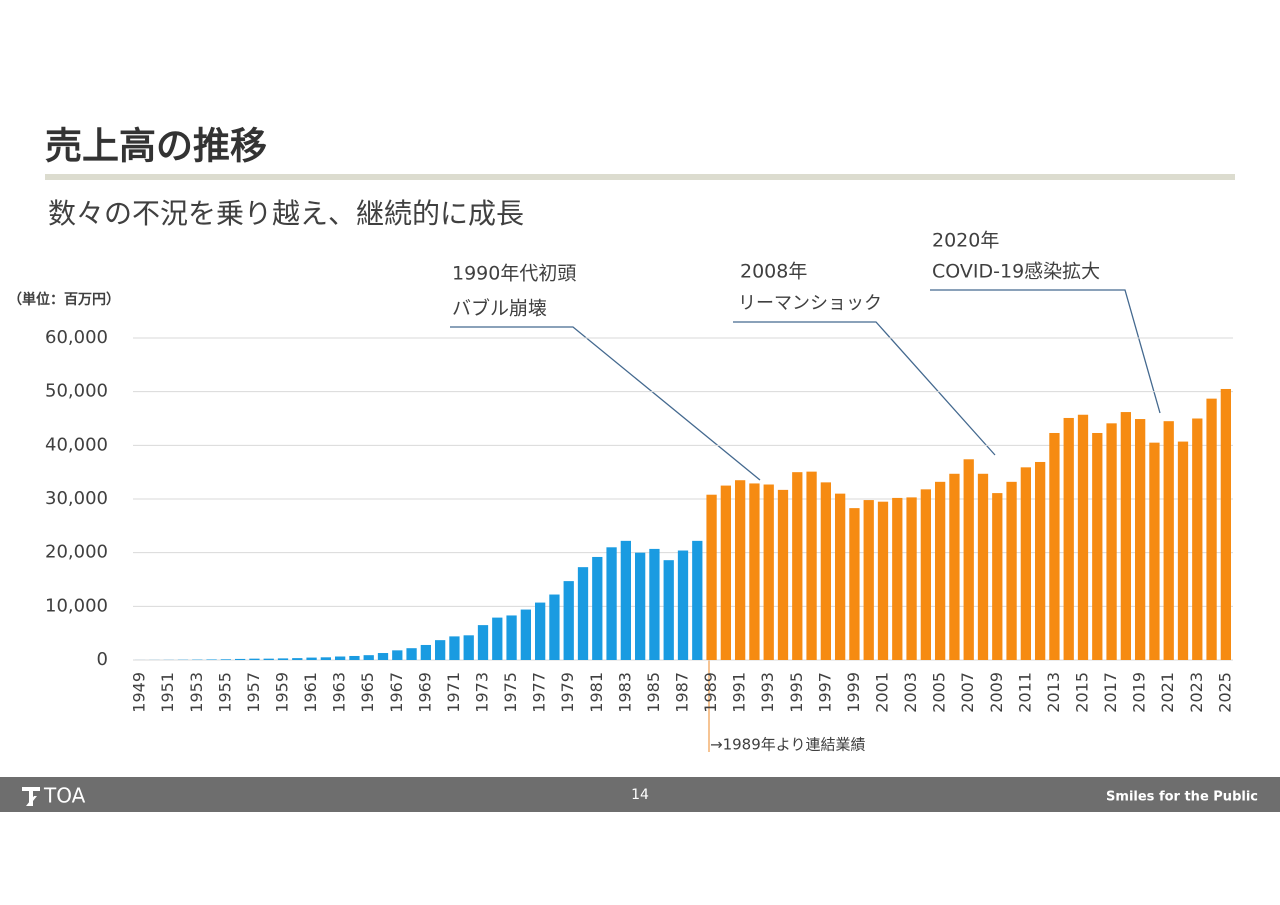 The height and width of the screenshot is (905, 1280). Describe the element at coordinates (939, 692) in the screenshot. I see `x-tick-label: 2005` at that location.